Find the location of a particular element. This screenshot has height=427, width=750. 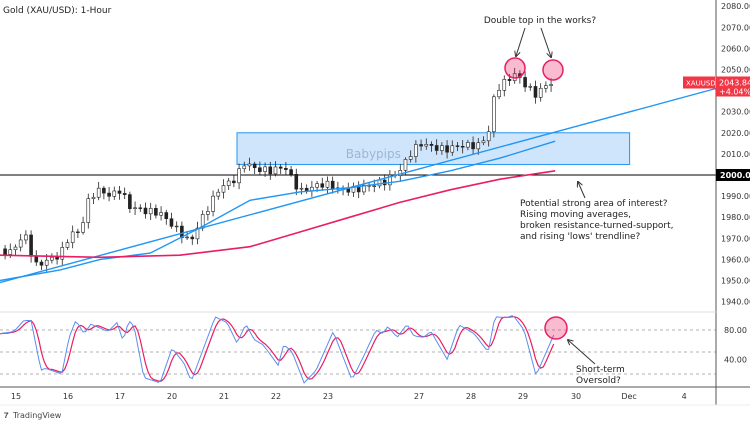

time-tick-label: 16 is located at coordinates (68, 396).